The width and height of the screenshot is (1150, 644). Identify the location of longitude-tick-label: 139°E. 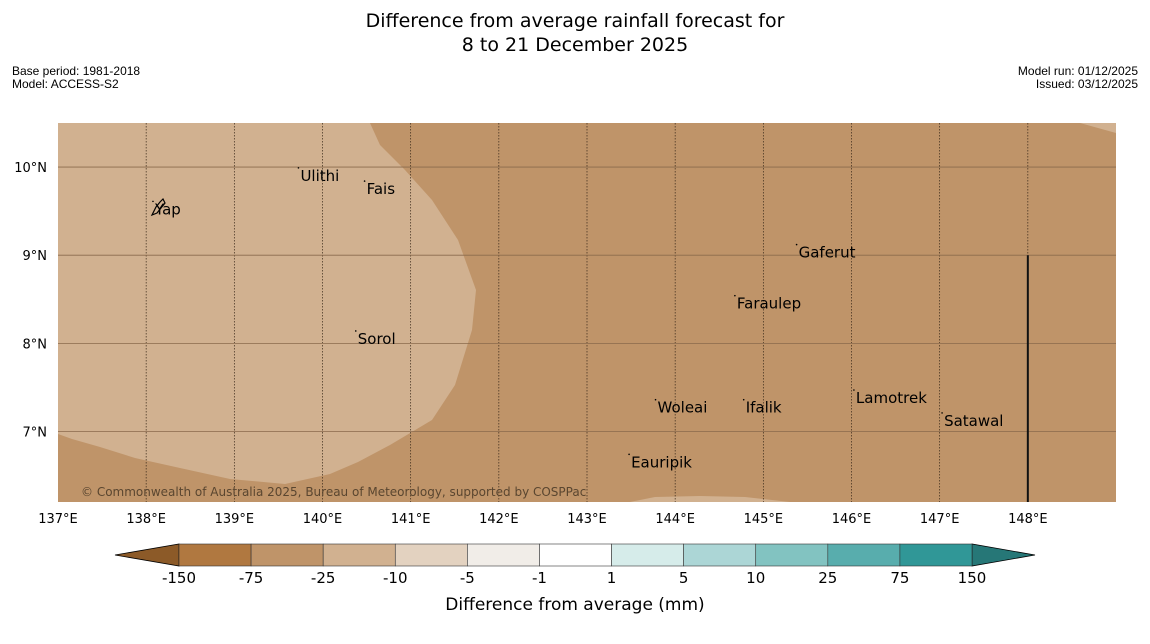
(235, 519).